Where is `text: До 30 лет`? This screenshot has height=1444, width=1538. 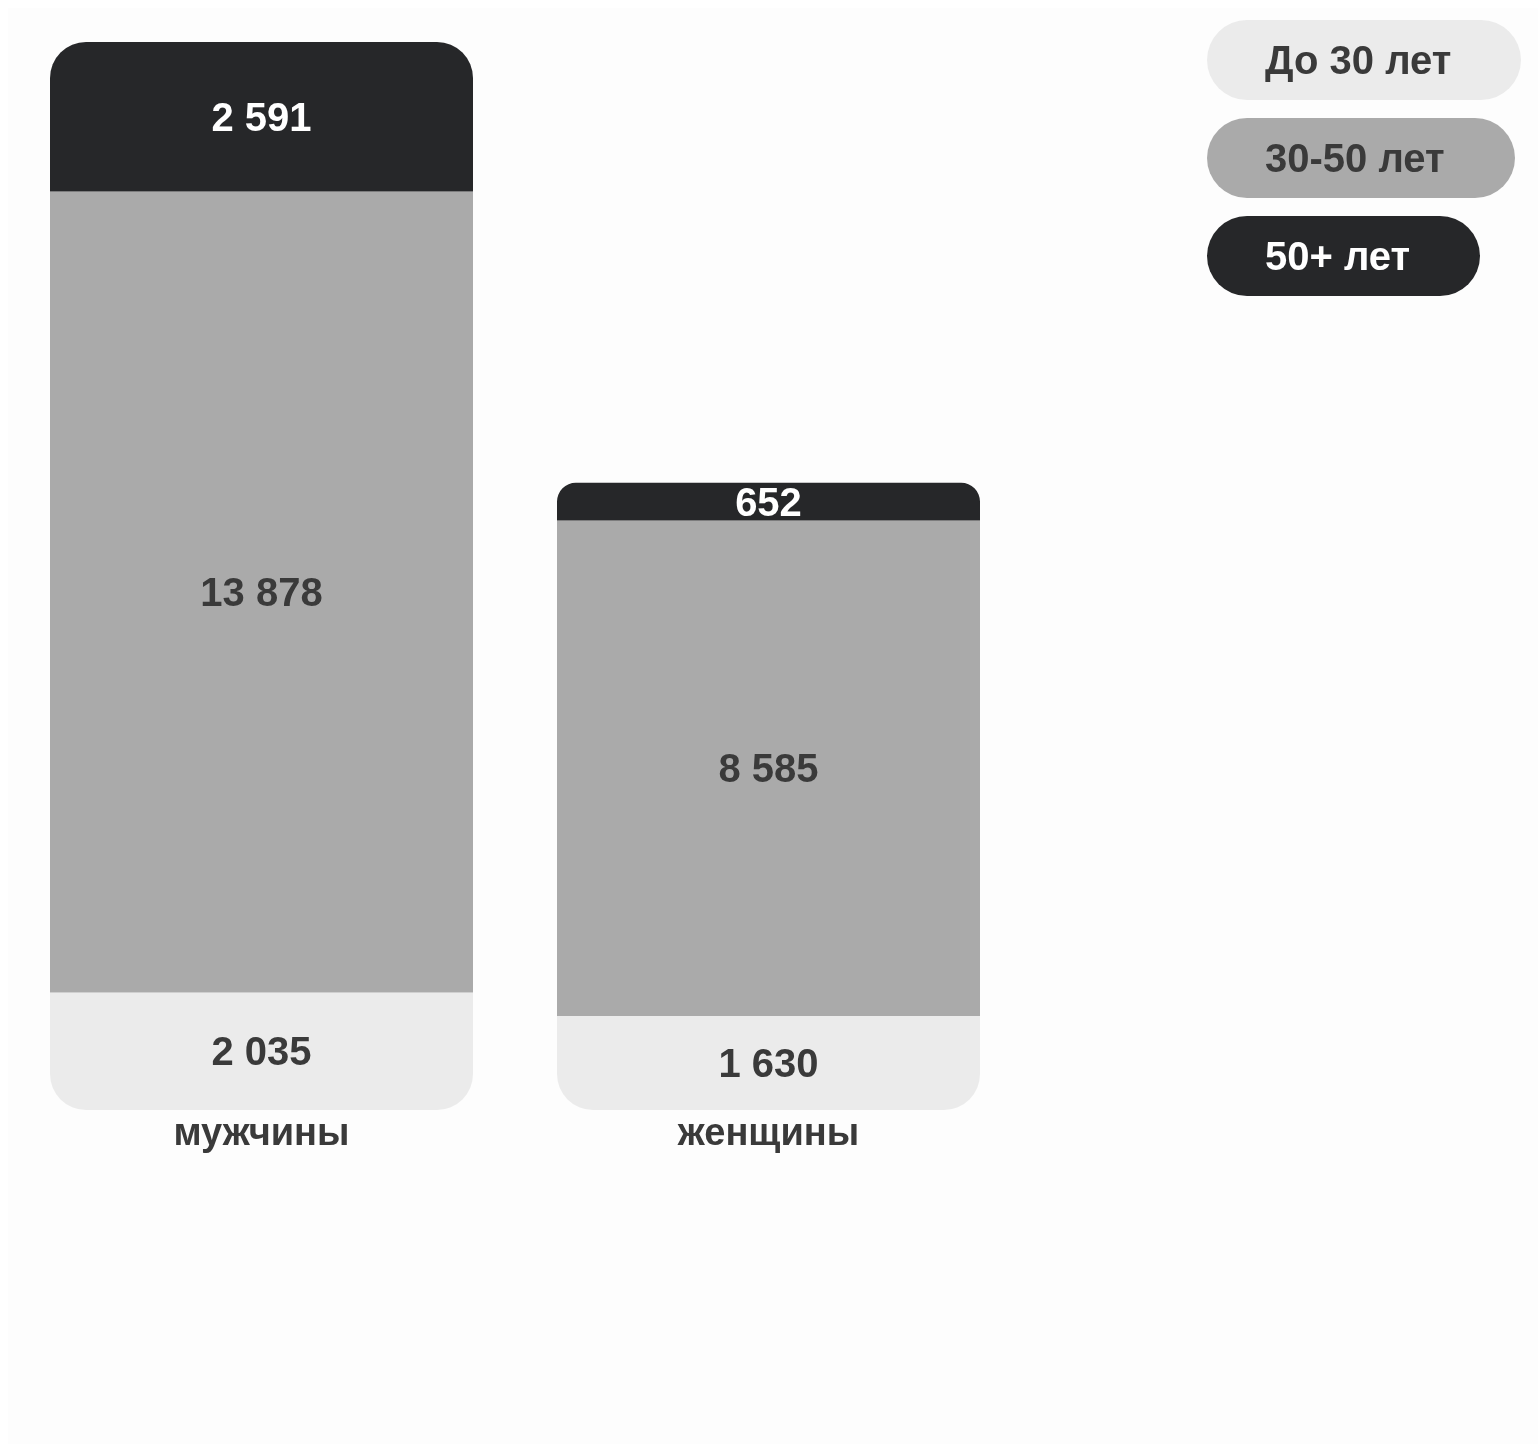 text: До 30 лет is located at coordinates (1364, 60).